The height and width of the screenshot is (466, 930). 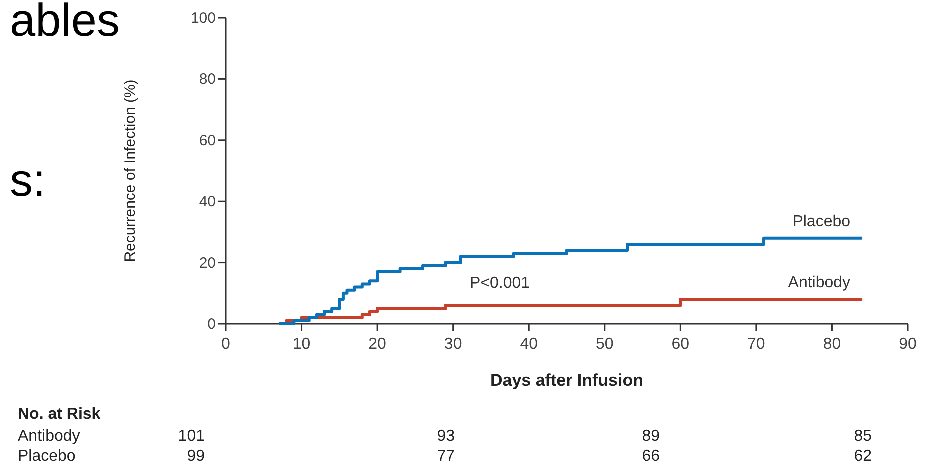 I want to click on text: 89, so click(x=651, y=436).